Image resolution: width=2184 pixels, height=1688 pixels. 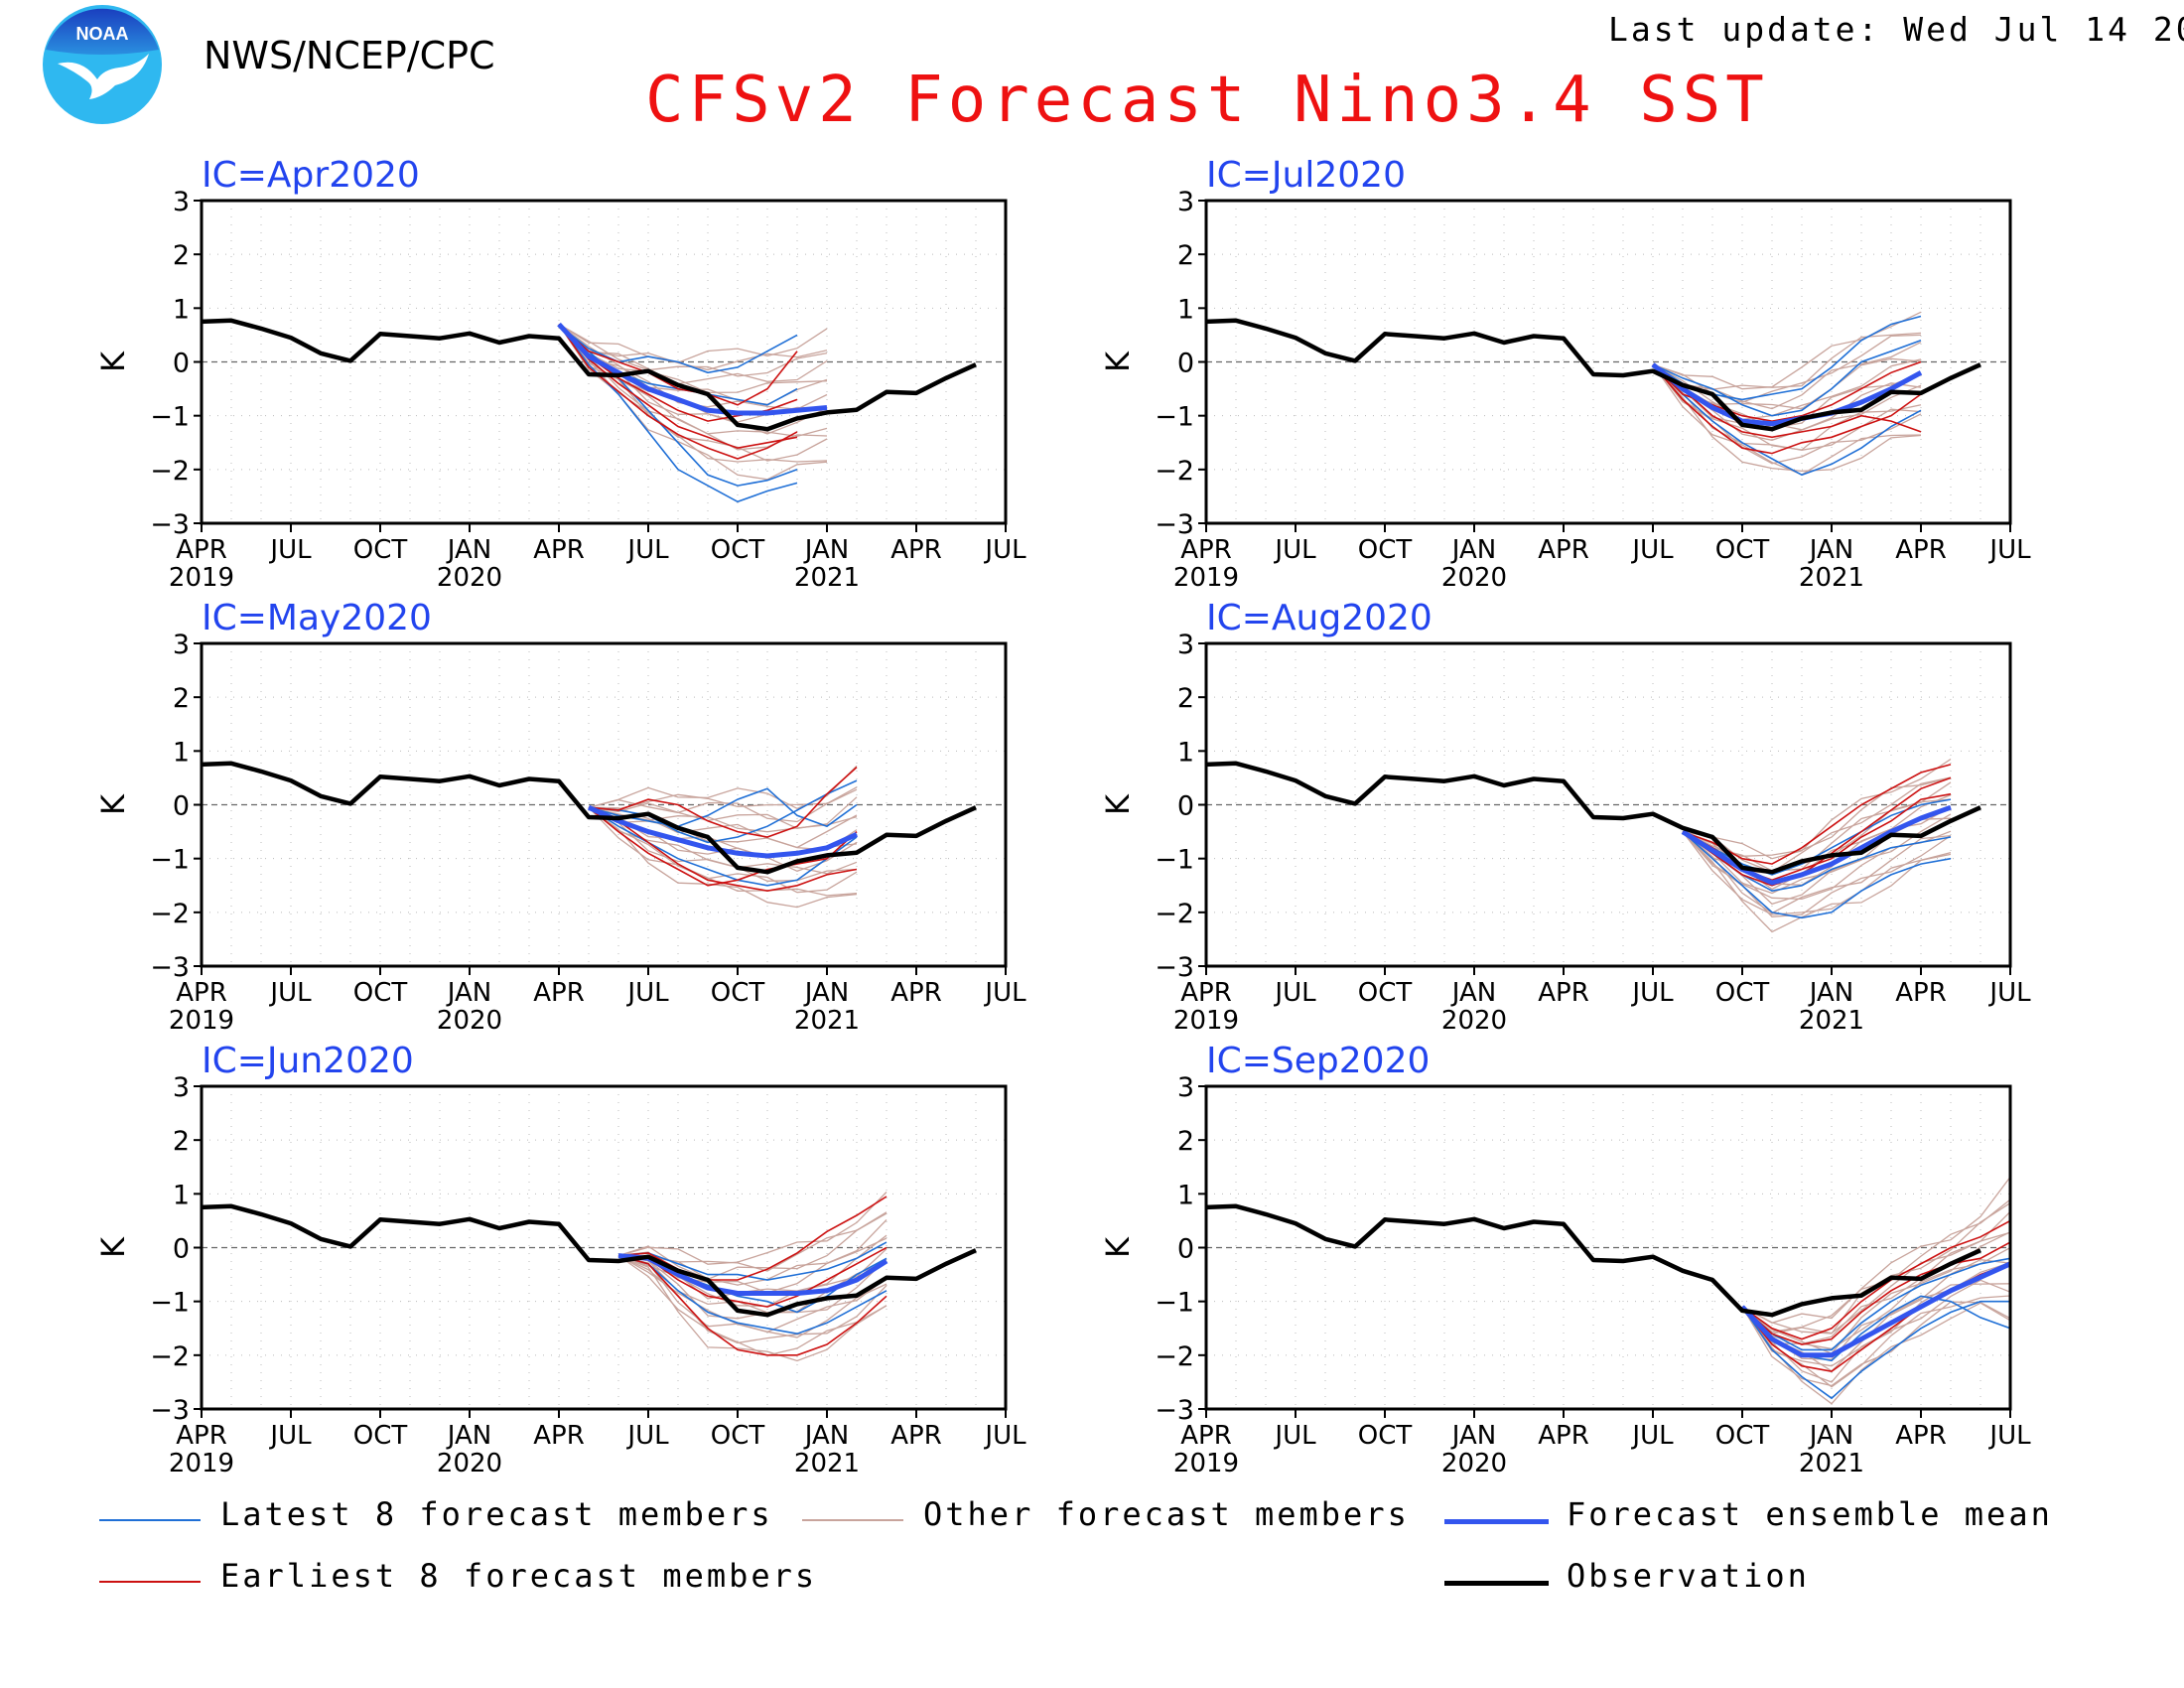 What do you see at coordinates (308, 1061) in the screenshot?
I see `panel-title: IC=Jun2020` at bounding box center [308, 1061].